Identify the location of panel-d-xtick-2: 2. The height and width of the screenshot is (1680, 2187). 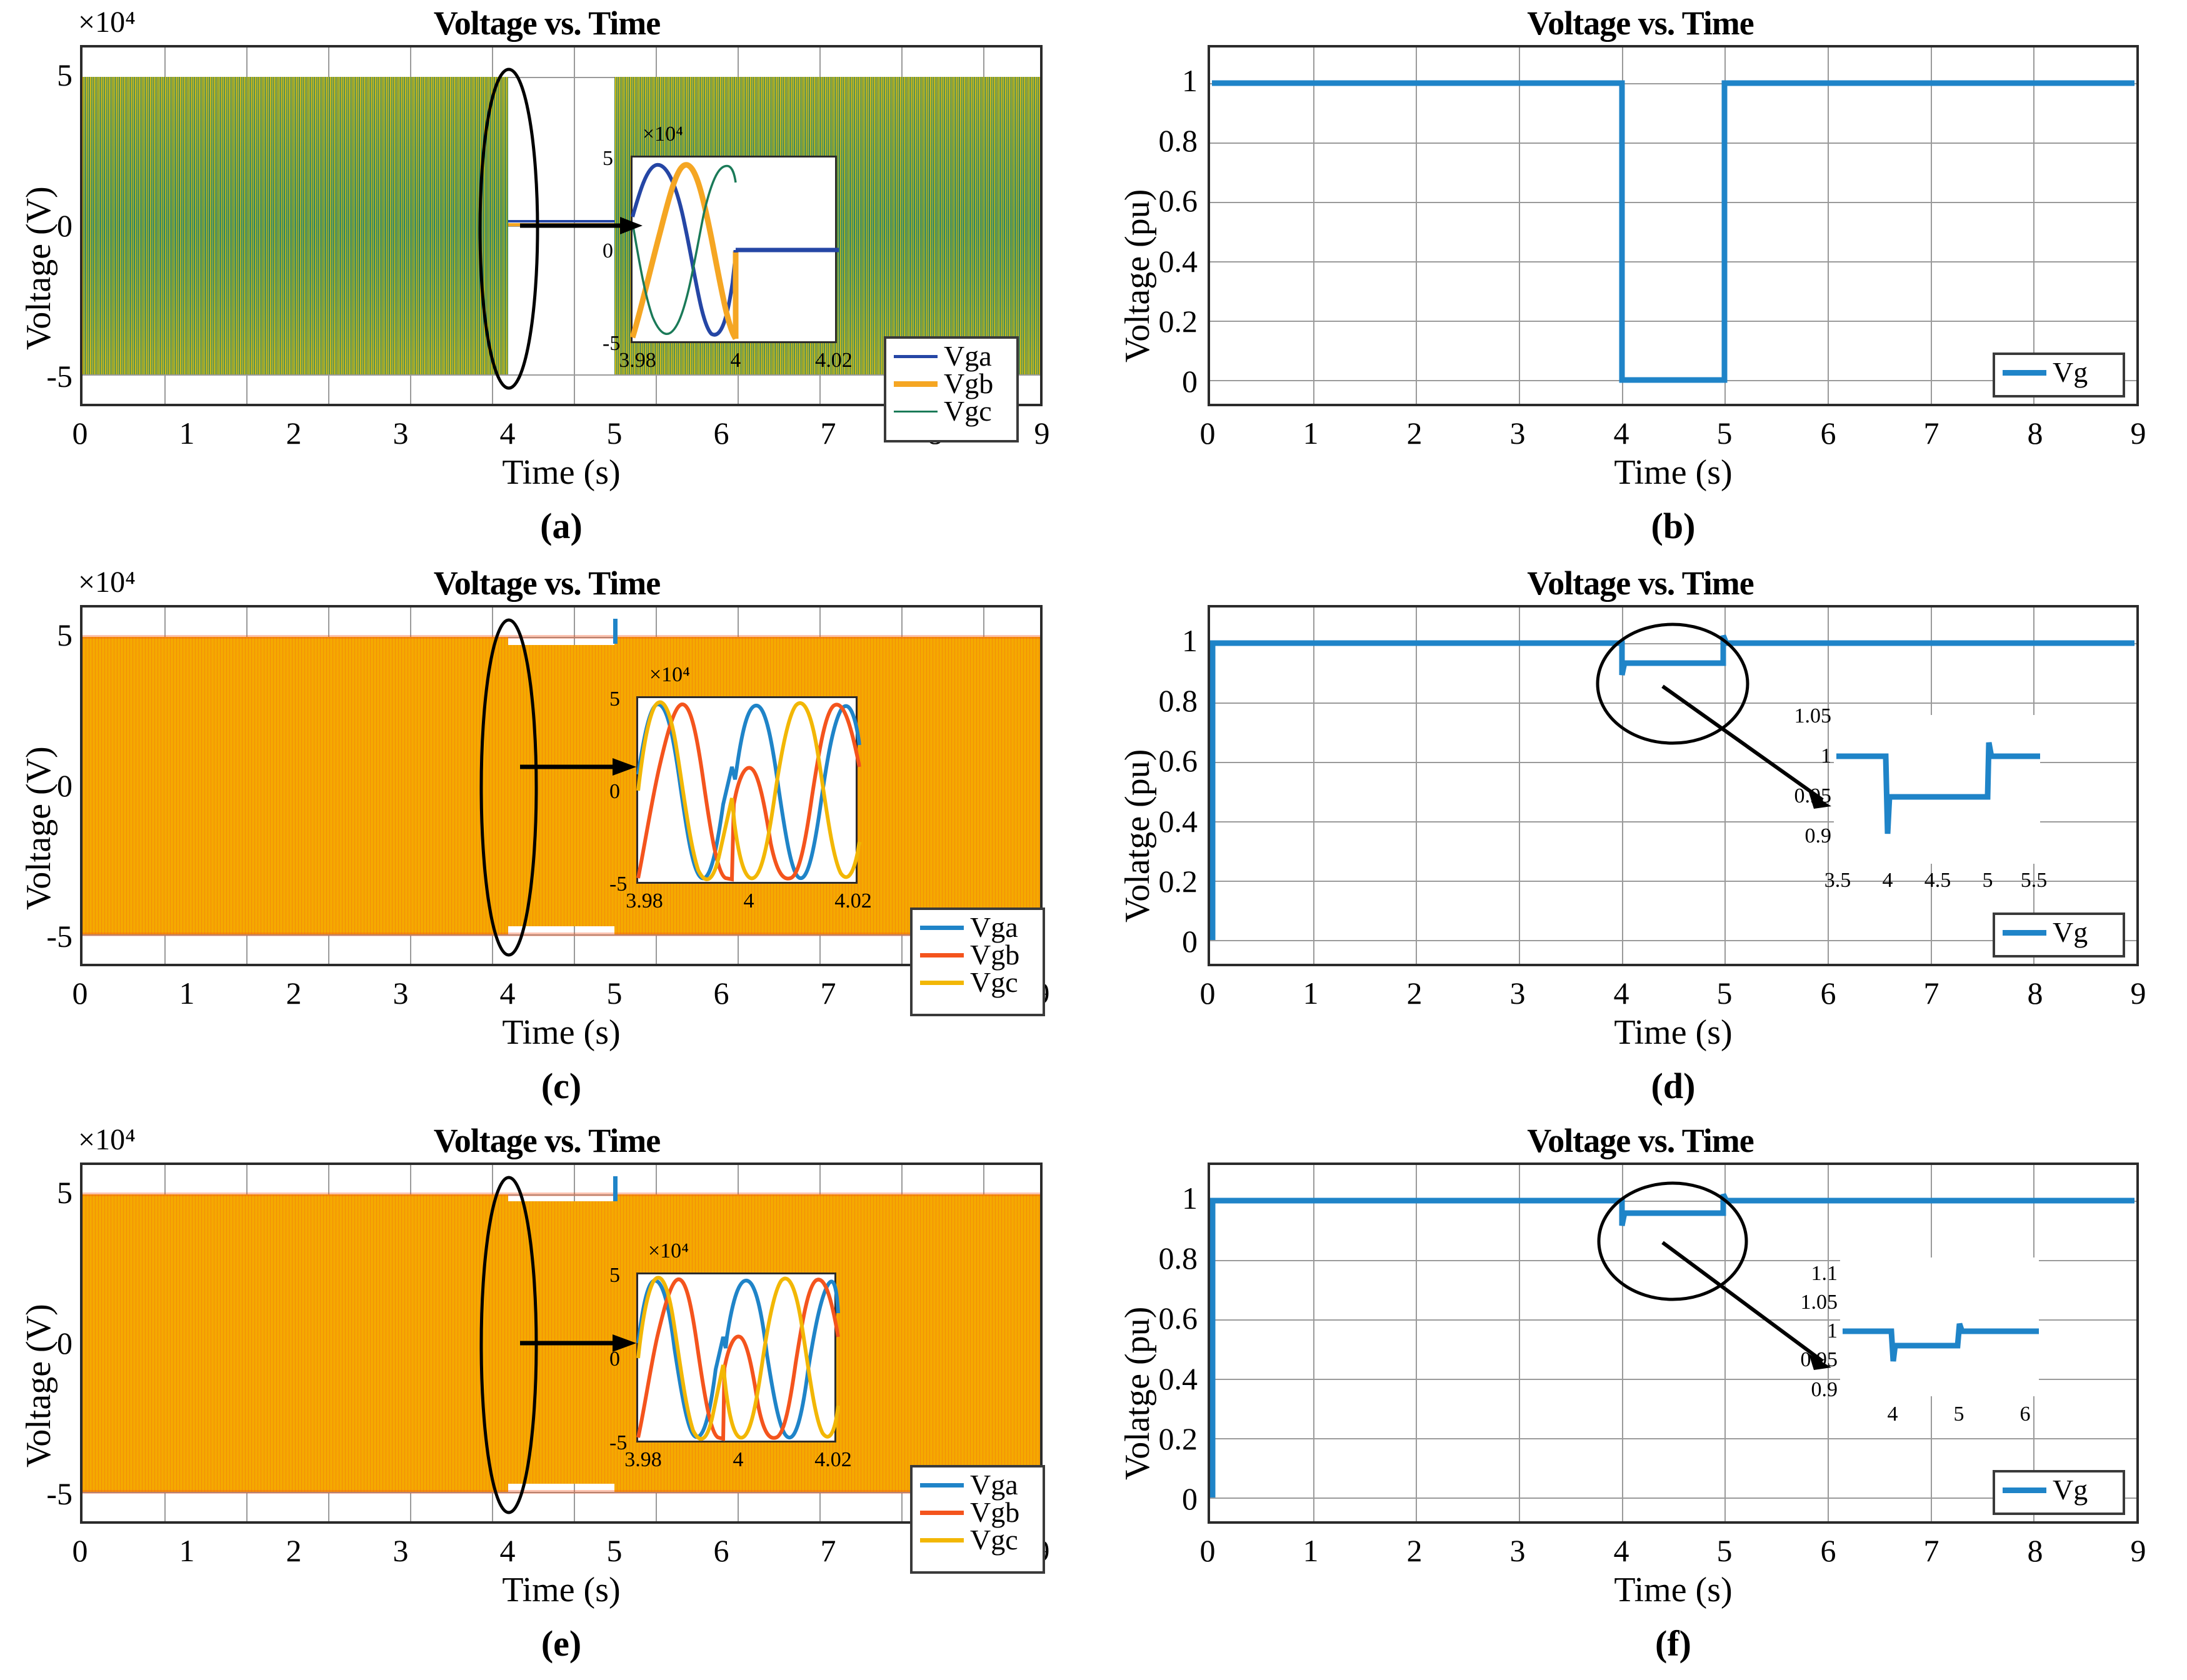
(1414, 994).